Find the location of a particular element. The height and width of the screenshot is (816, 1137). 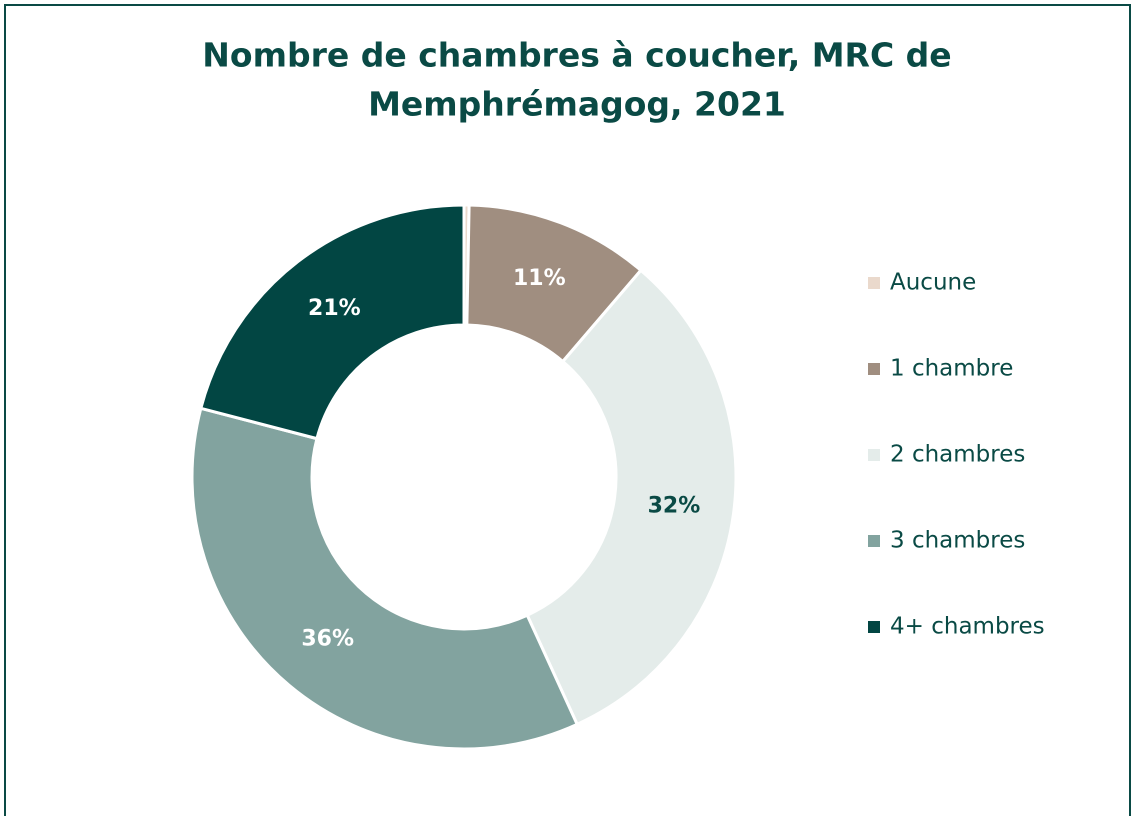

legend-label: 4+ chambres is located at coordinates (967, 627).